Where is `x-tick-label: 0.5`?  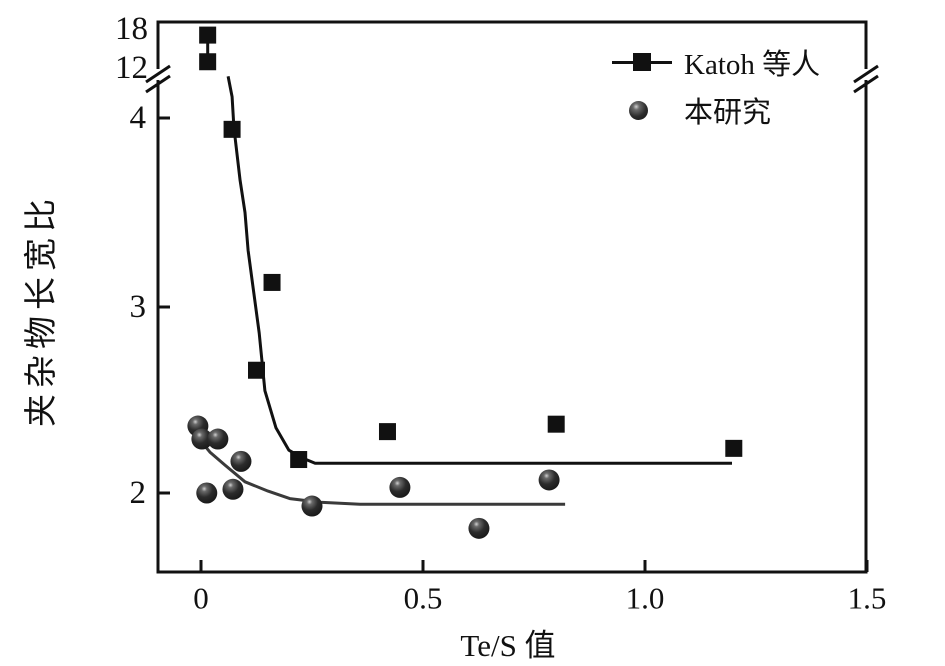 x-tick-label: 0.5 is located at coordinates (423, 597).